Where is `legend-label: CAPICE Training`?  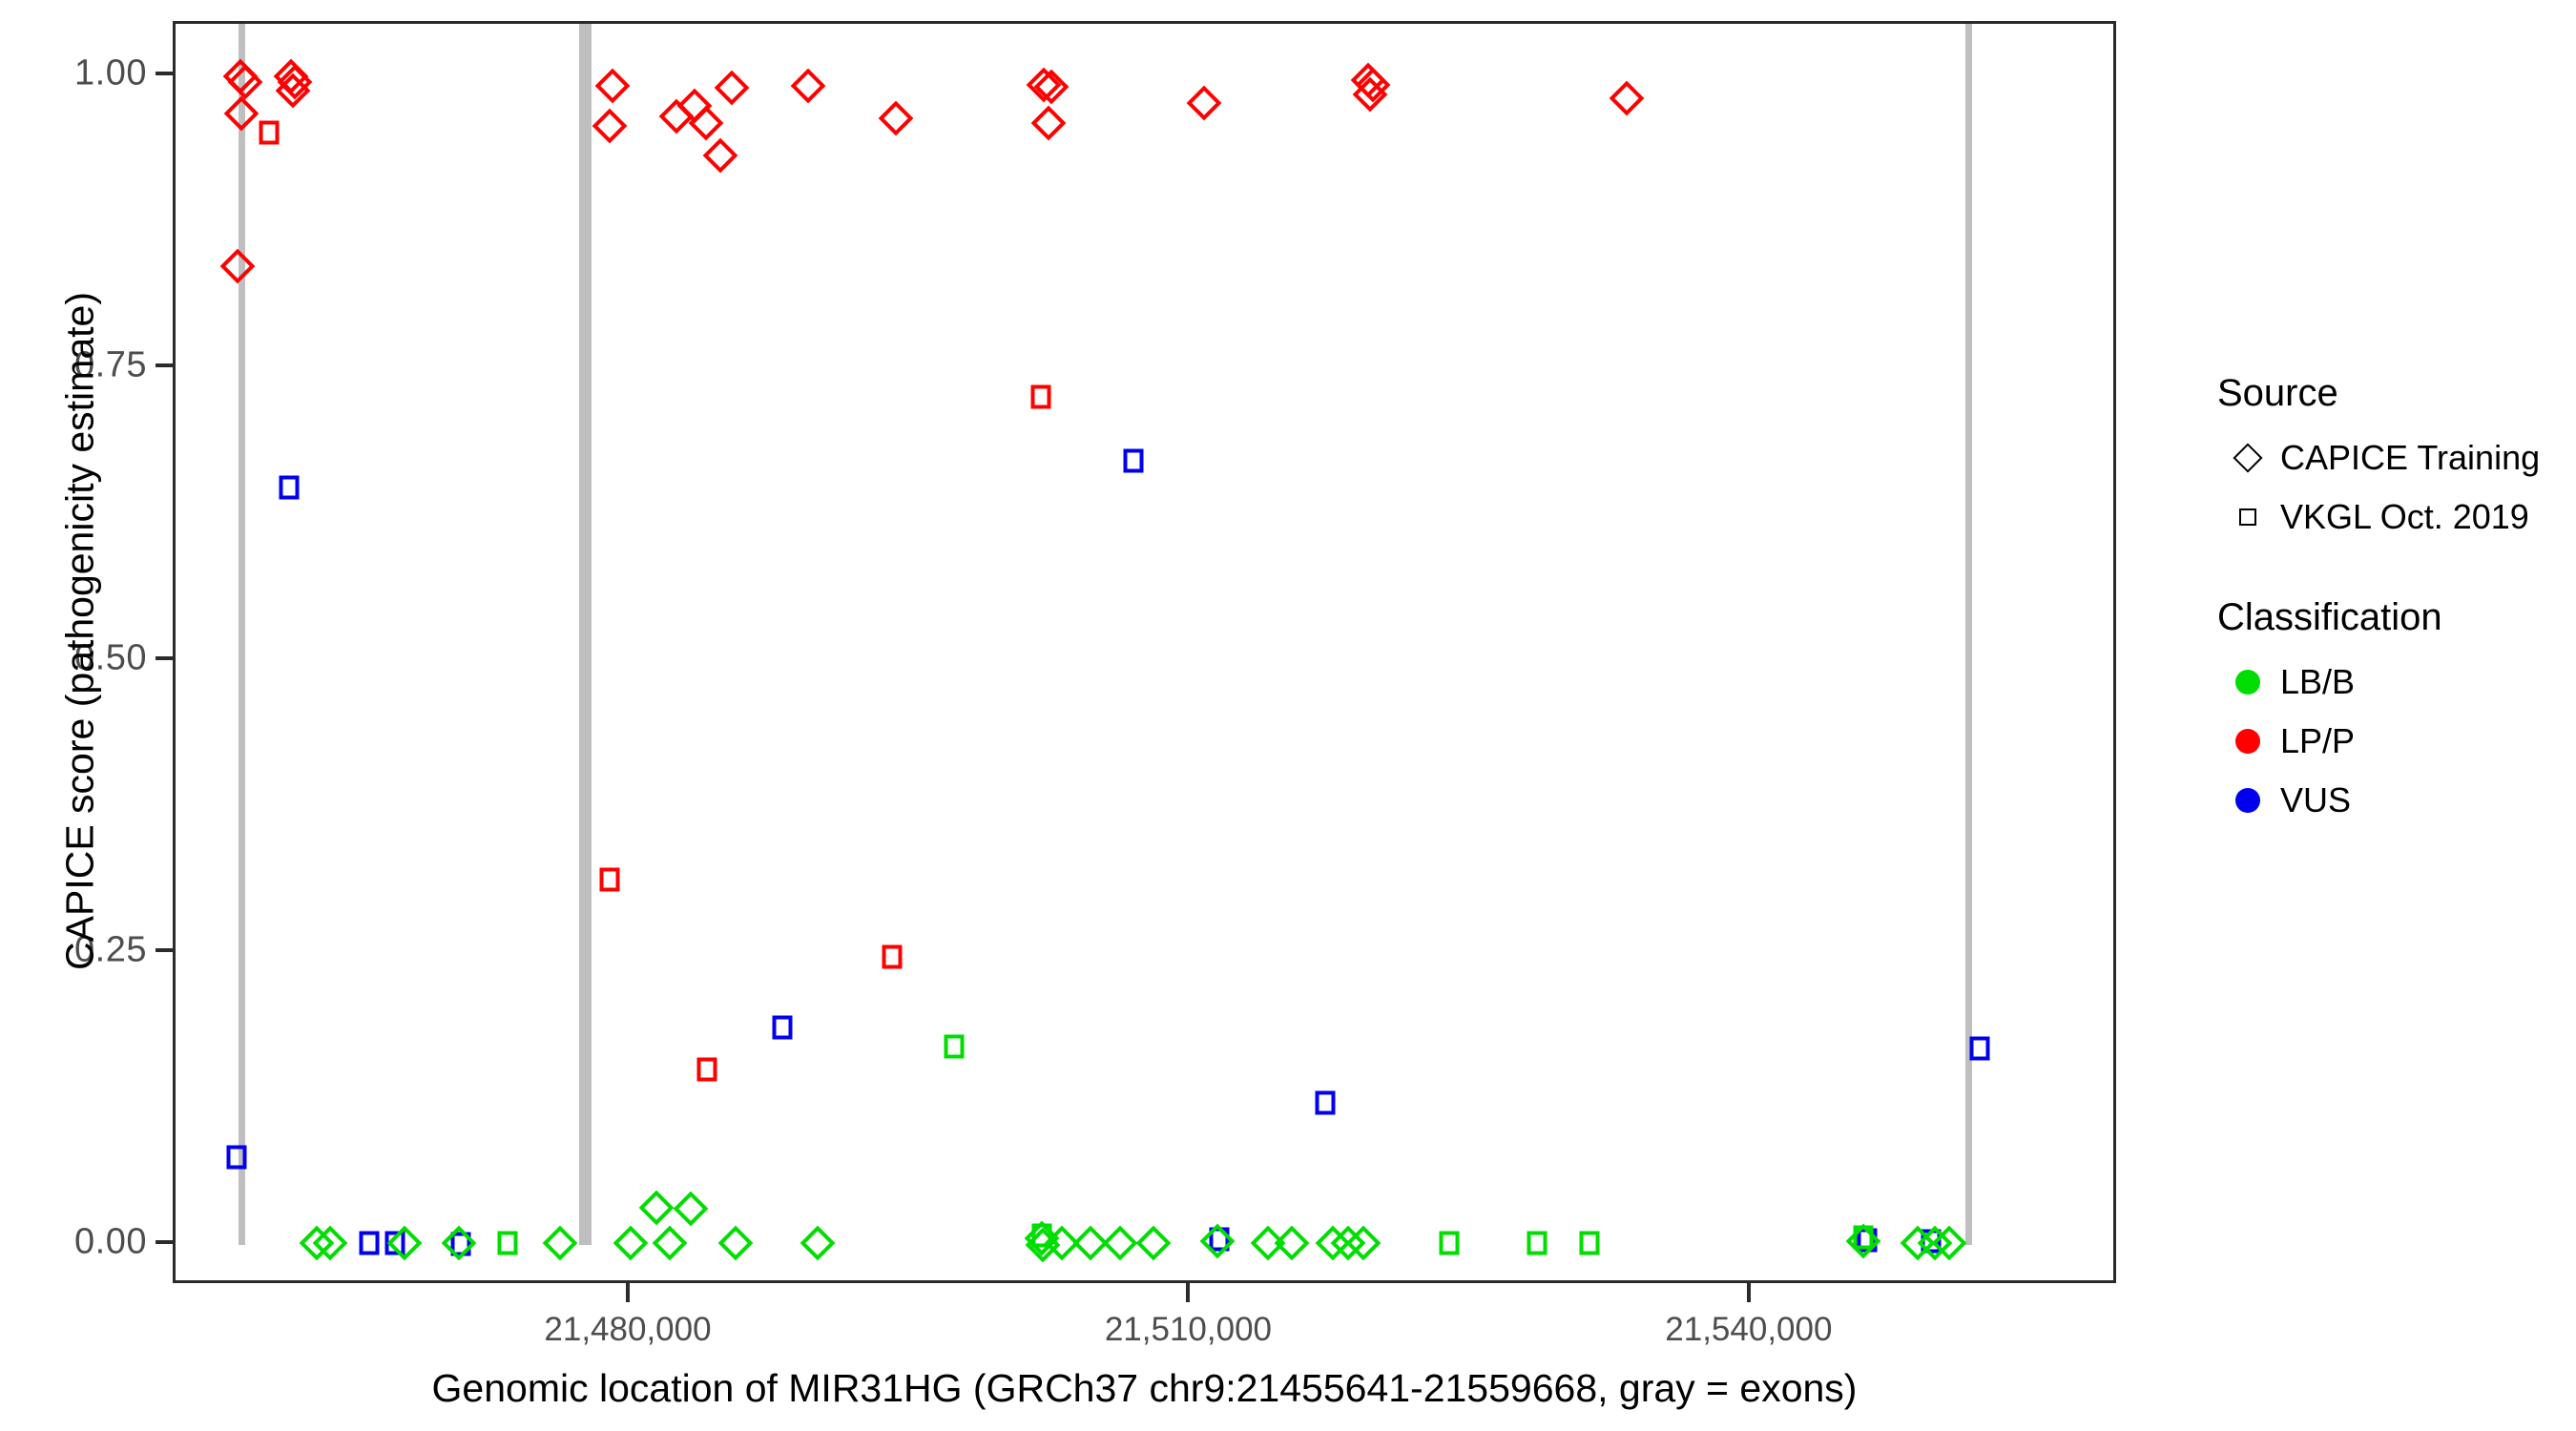 legend-label: CAPICE Training is located at coordinates (2410, 457).